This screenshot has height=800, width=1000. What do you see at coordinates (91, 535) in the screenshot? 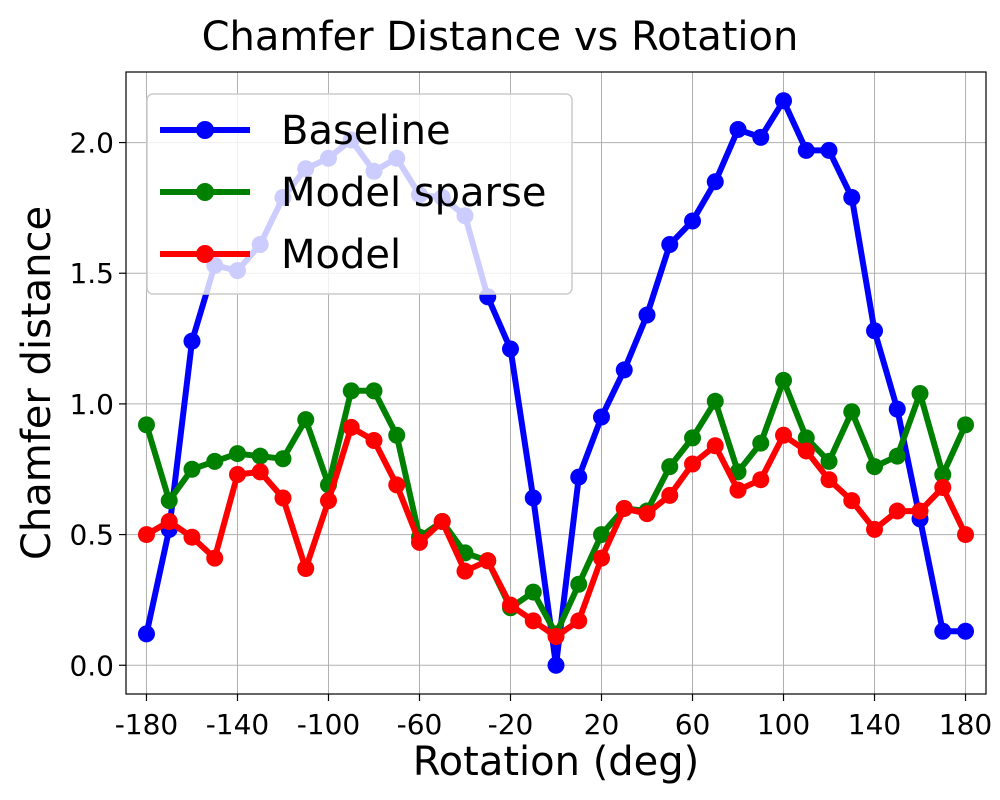
I see `y-tick-label: 0.5` at bounding box center [91, 535].